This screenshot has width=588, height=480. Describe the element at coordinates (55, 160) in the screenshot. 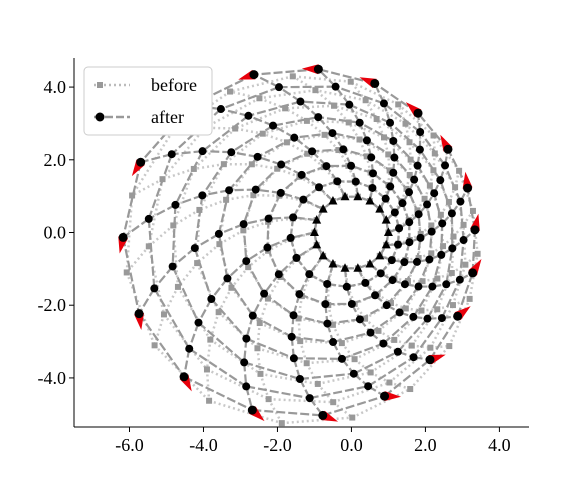

I see `y-tick-label: 2.0` at that location.